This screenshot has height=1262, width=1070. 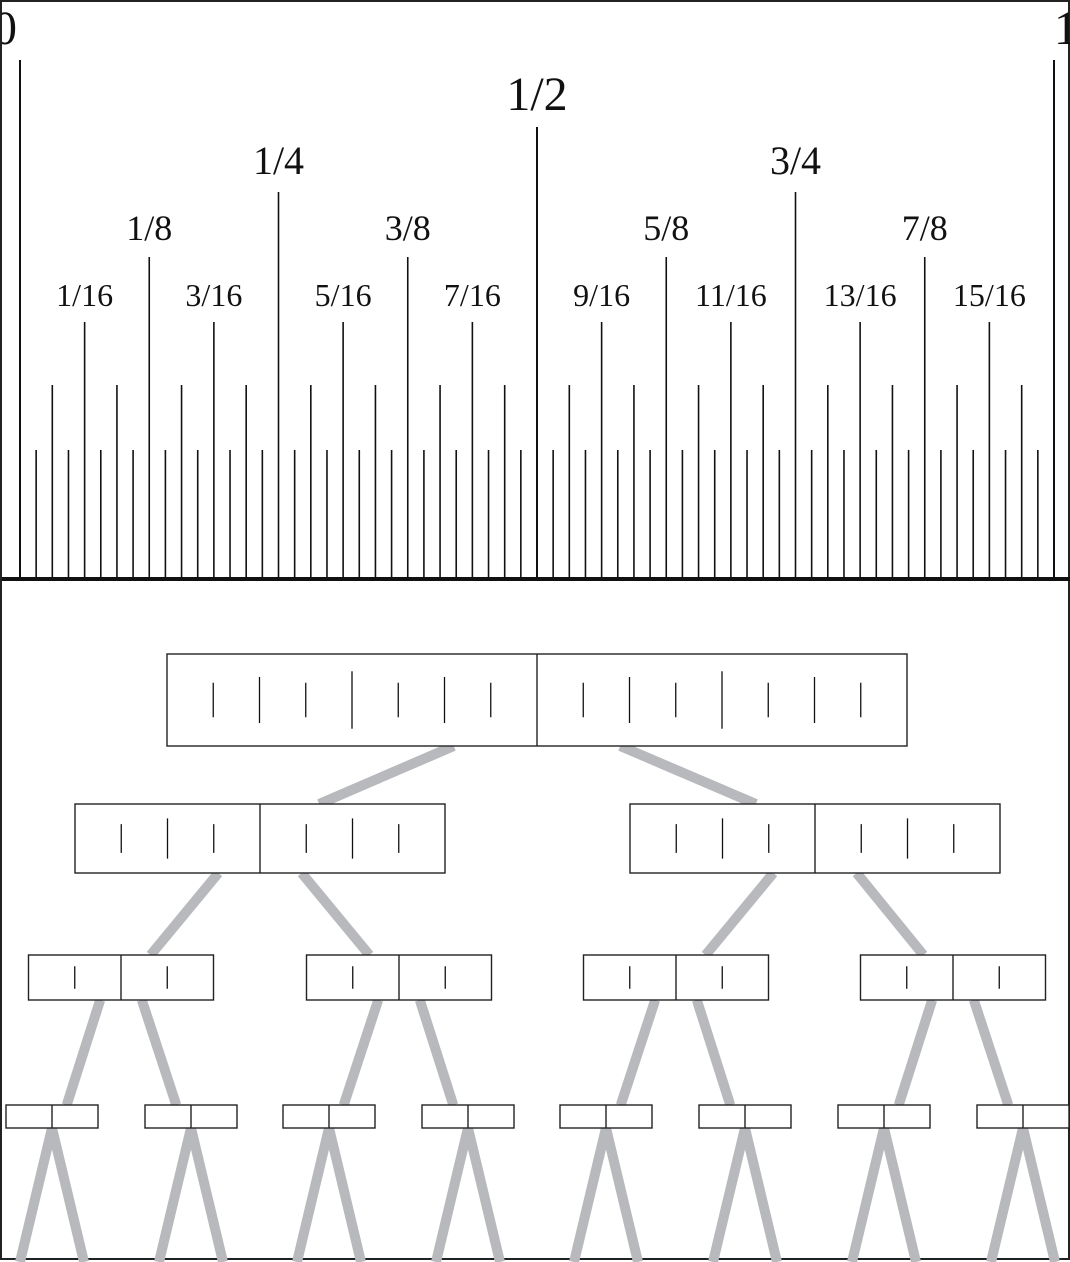 What do you see at coordinates (343, 295) in the screenshot?
I see `ruler-label: 5/16` at bounding box center [343, 295].